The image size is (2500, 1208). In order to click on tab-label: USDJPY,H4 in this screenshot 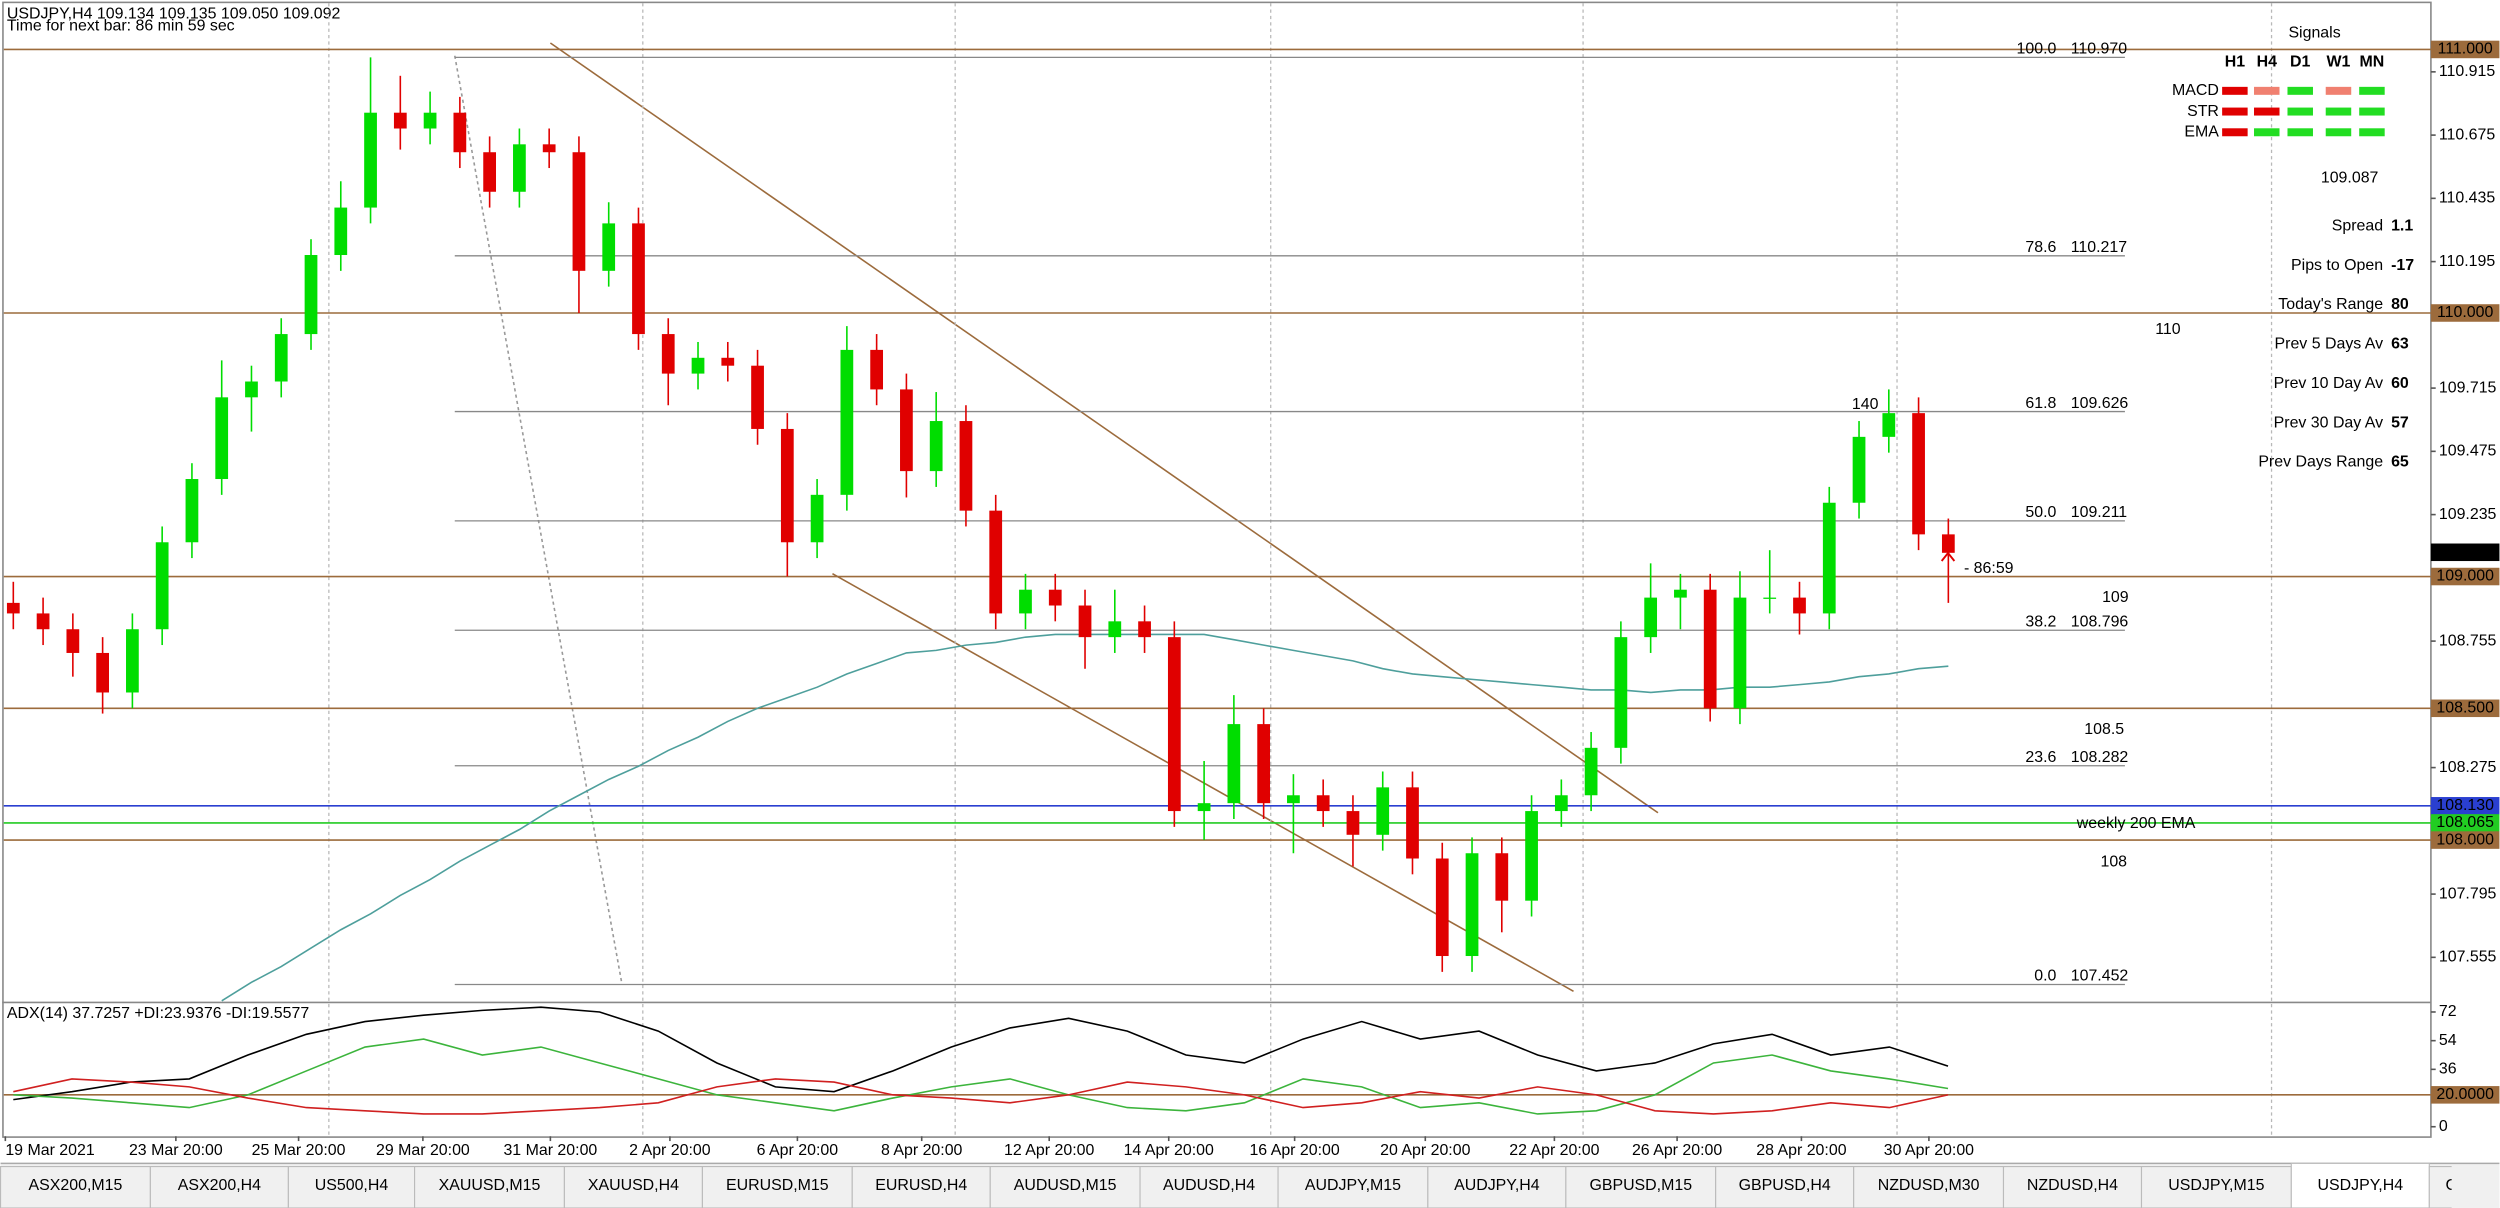, I will do `click(2361, 1185)`.